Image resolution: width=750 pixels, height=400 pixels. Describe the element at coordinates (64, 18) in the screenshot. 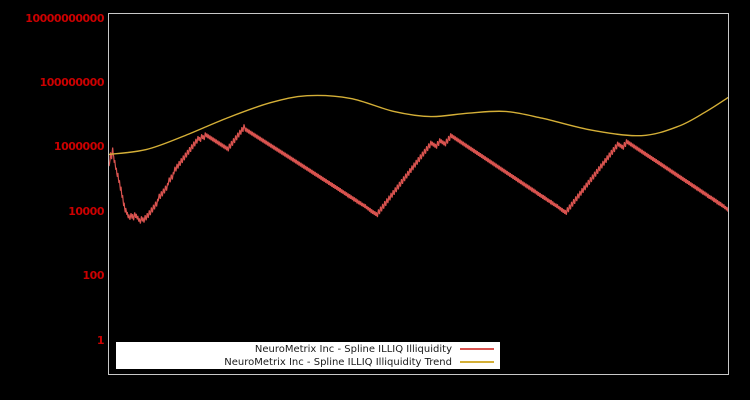

I see `y-axis-tick-10000000000: 10000000000` at that location.